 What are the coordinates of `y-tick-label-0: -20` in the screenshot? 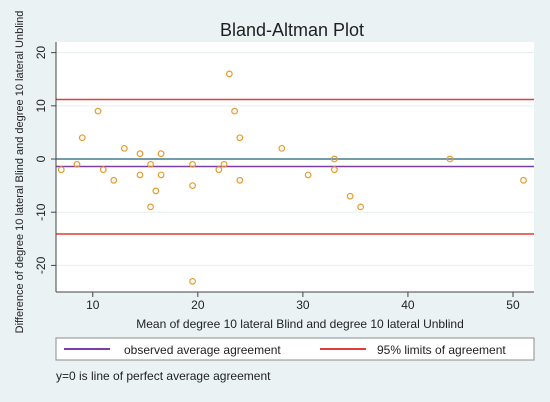 It's located at (41, 265).